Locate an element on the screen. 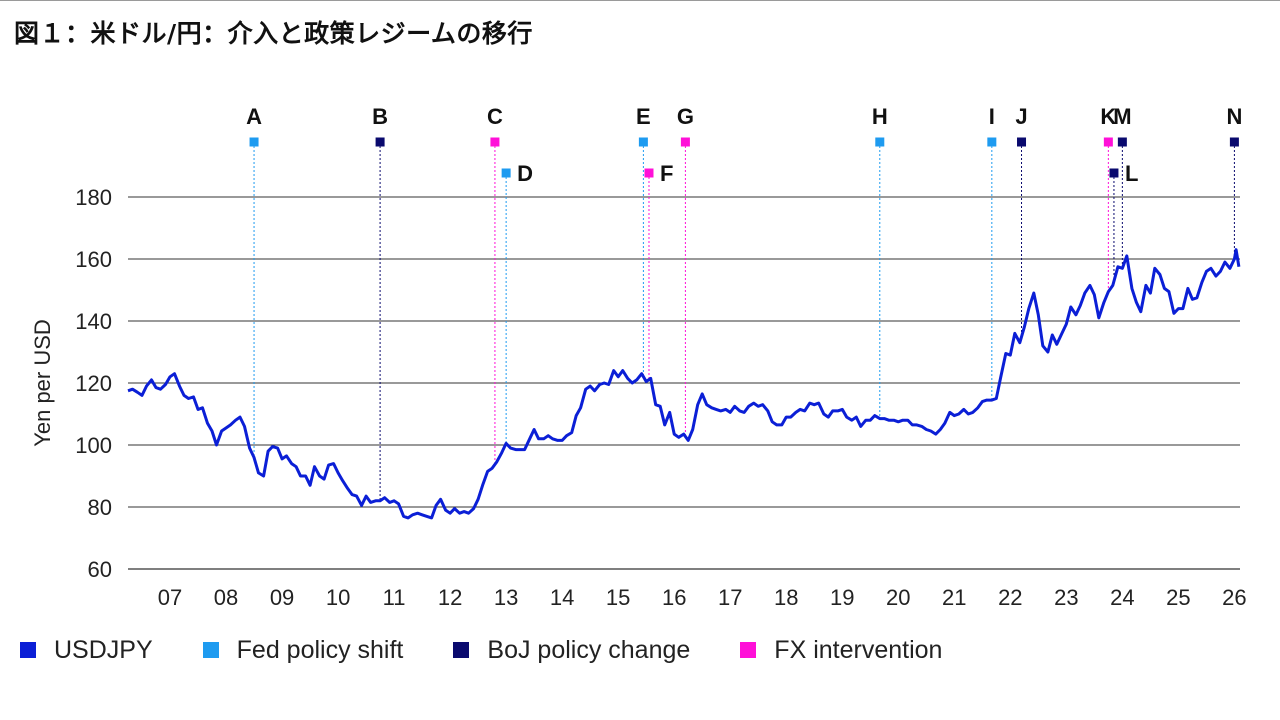 The height and width of the screenshot is (720, 1280). y-tick-label-180: 180 is located at coordinates (93, 197).